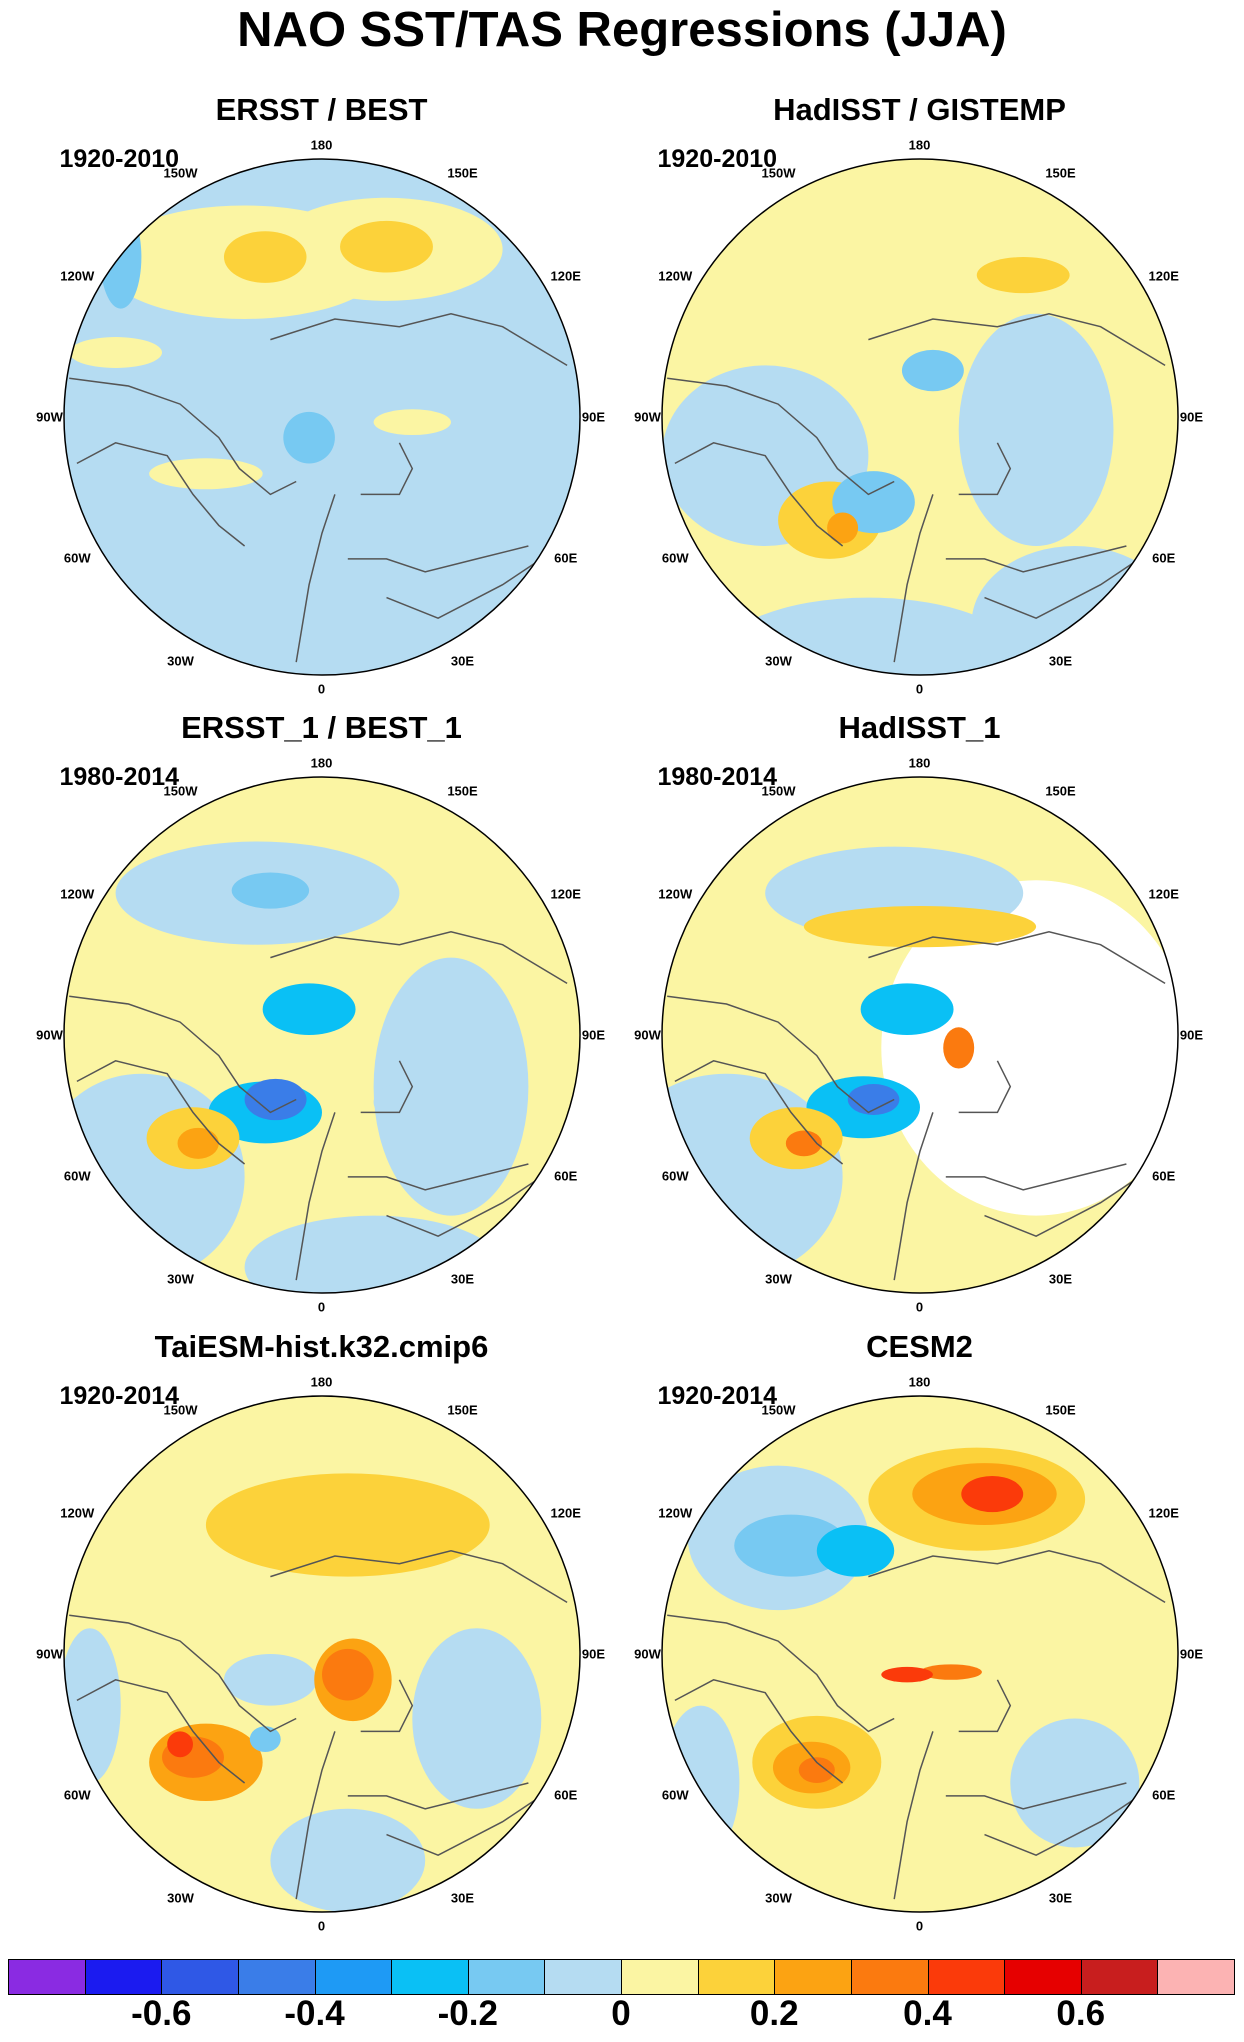 Image resolution: width=1244 pixels, height=2042 pixels. I want to click on panel-title: ERSST / BEST, so click(321, 109).